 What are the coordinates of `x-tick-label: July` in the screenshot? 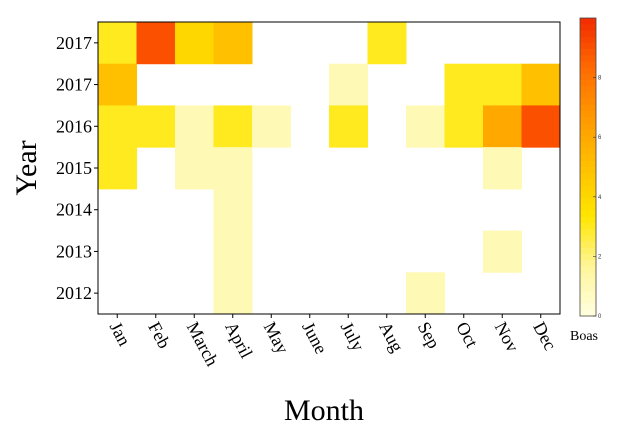 It's located at (353, 336).